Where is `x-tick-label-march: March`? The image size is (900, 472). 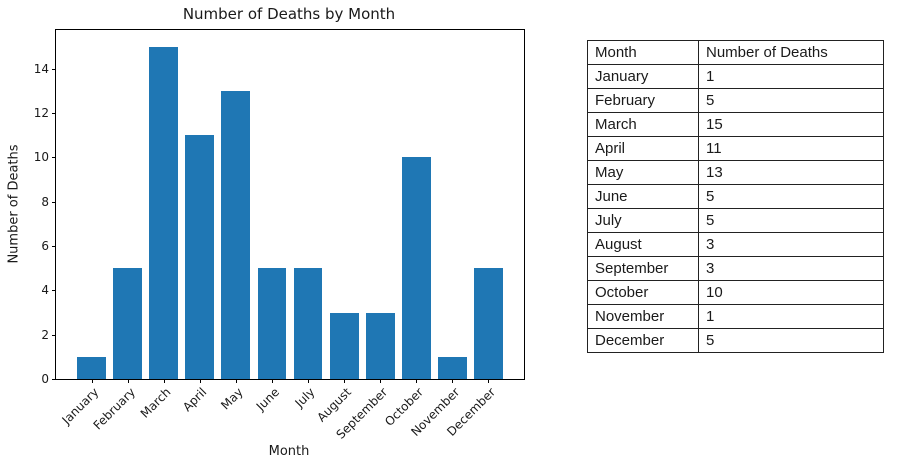
x-tick-label-march: March is located at coordinates (155, 403).